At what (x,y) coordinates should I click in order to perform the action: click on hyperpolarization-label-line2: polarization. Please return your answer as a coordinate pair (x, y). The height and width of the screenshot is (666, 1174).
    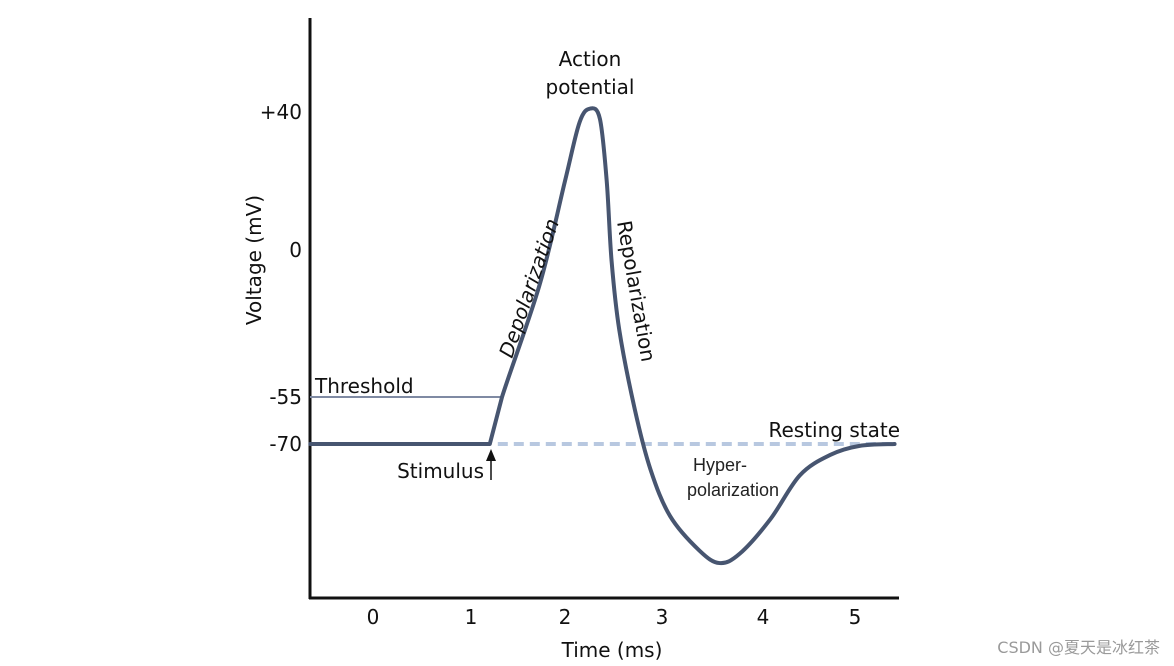
    Looking at the image, I should click on (733, 490).